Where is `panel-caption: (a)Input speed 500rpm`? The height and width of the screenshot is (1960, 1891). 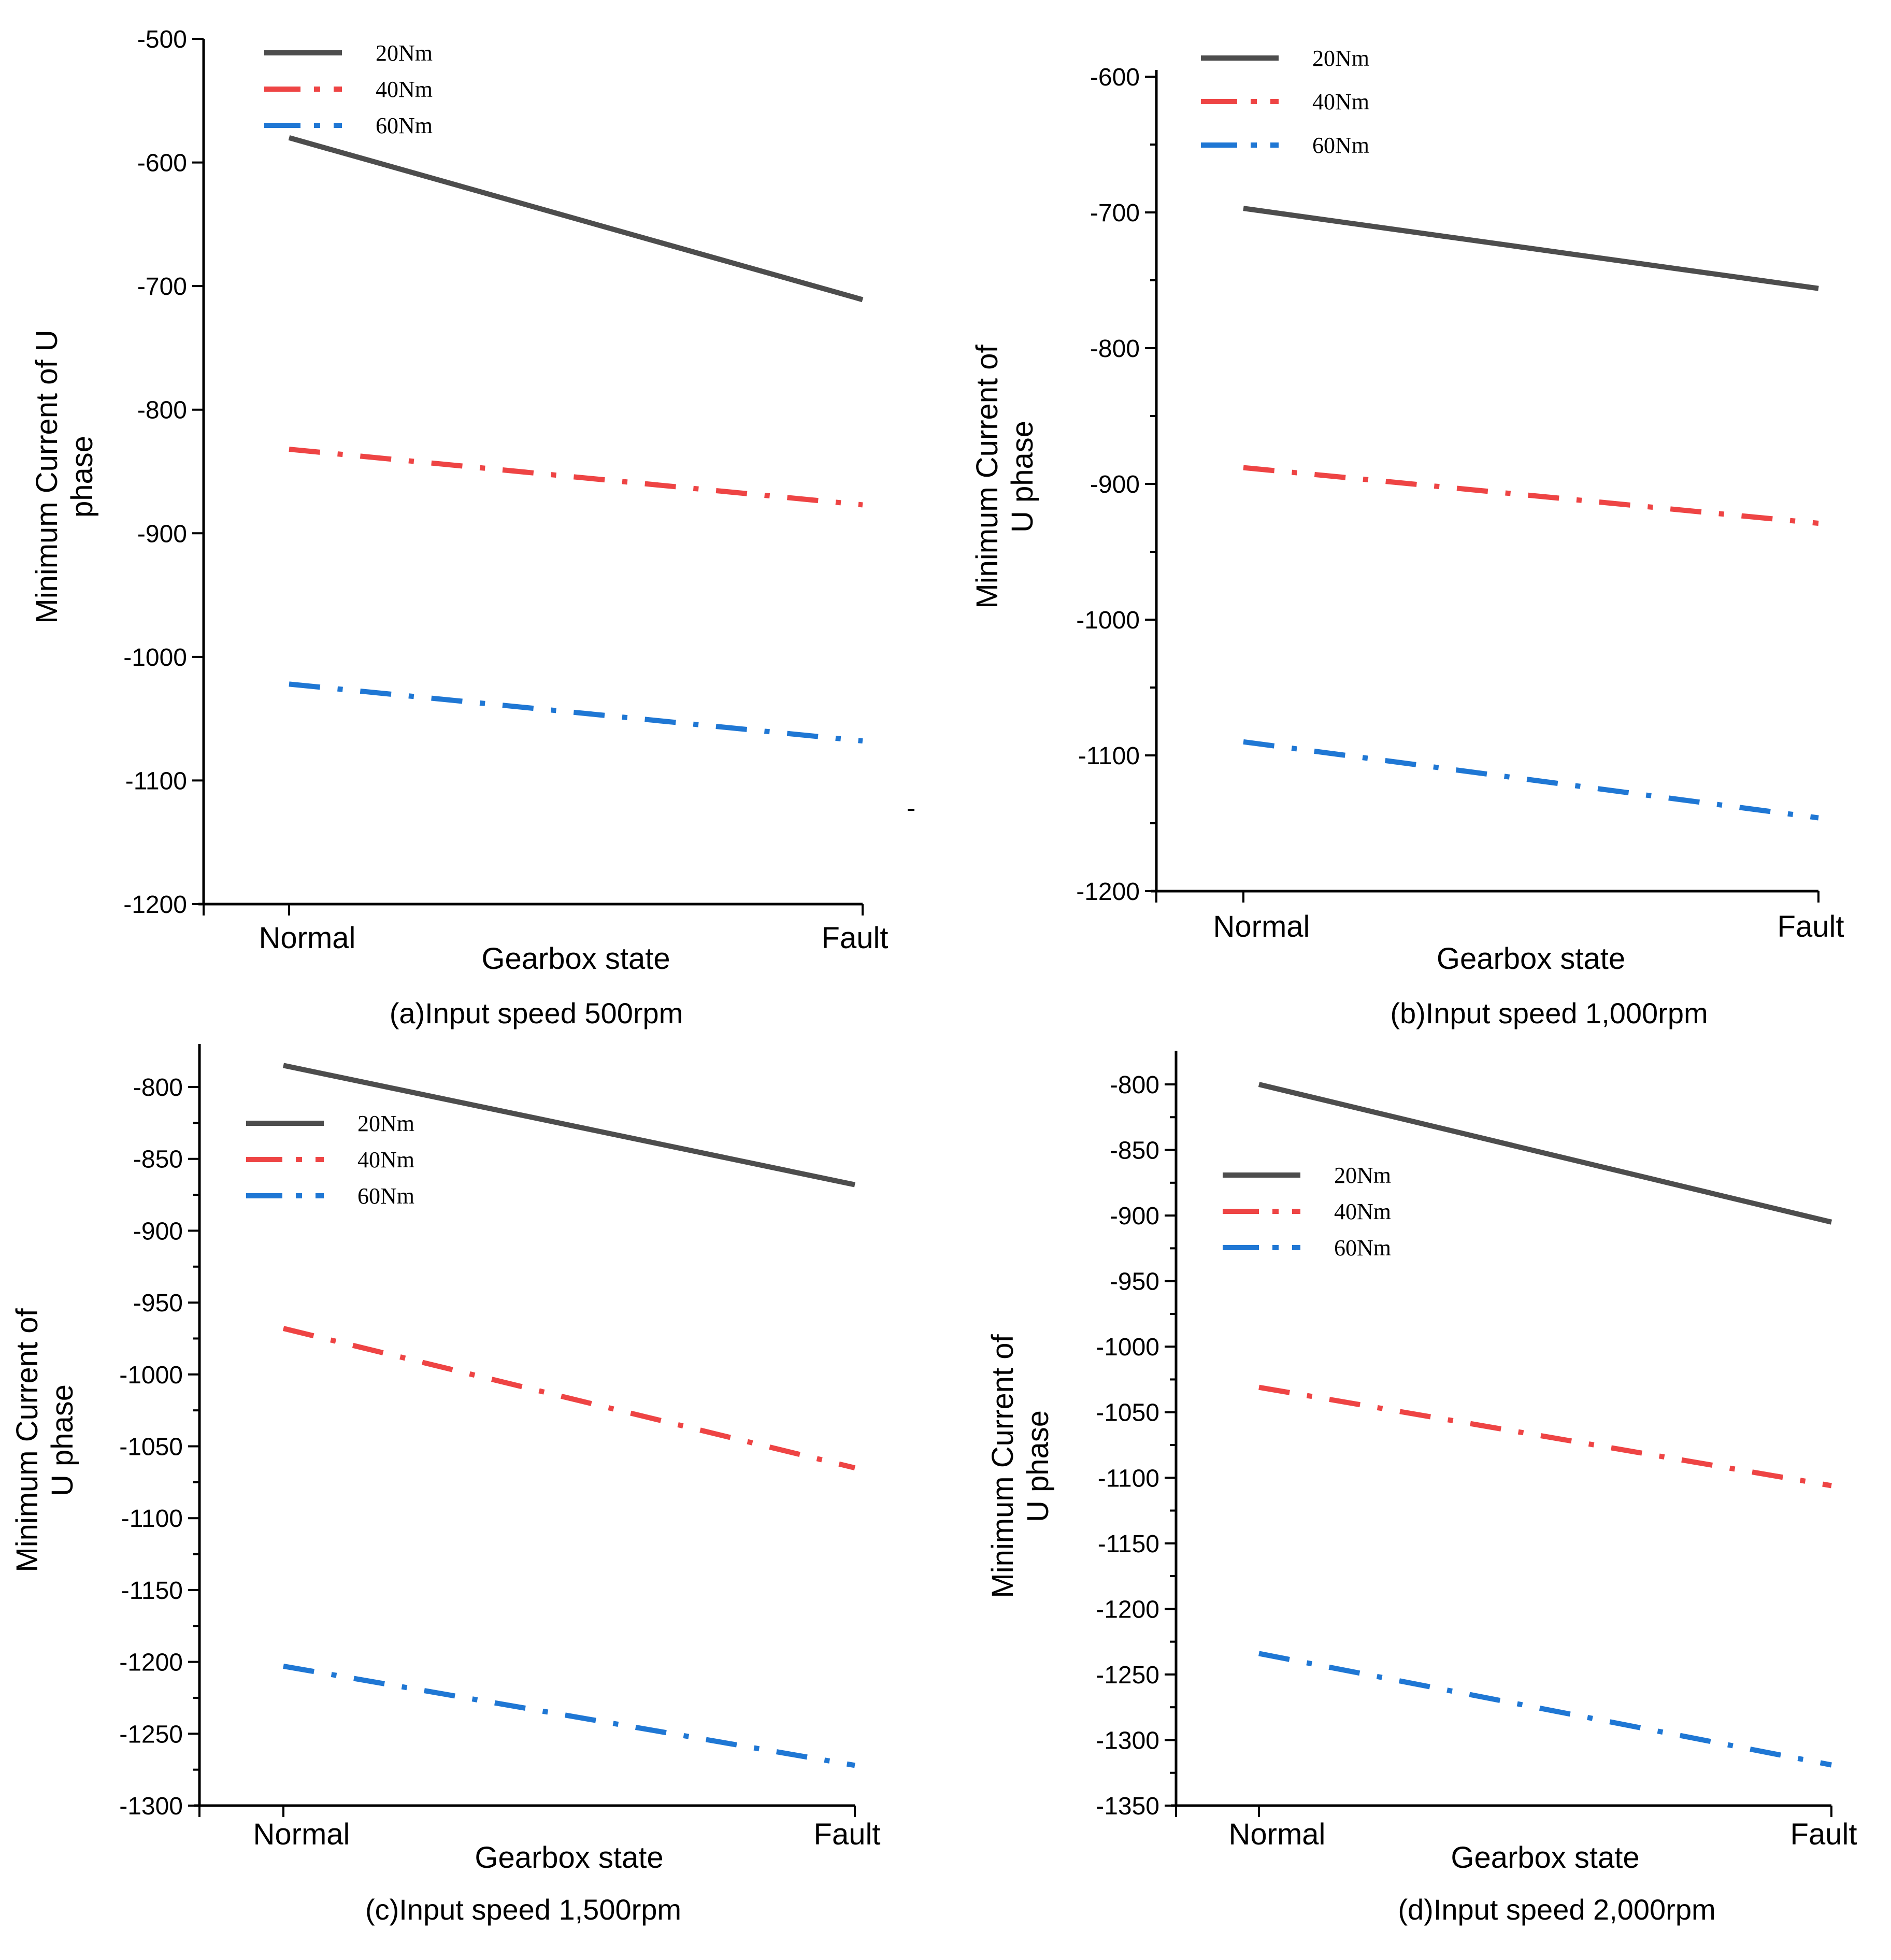
panel-caption: (a)Input speed 500rpm is located at coordinates (536, 1013).